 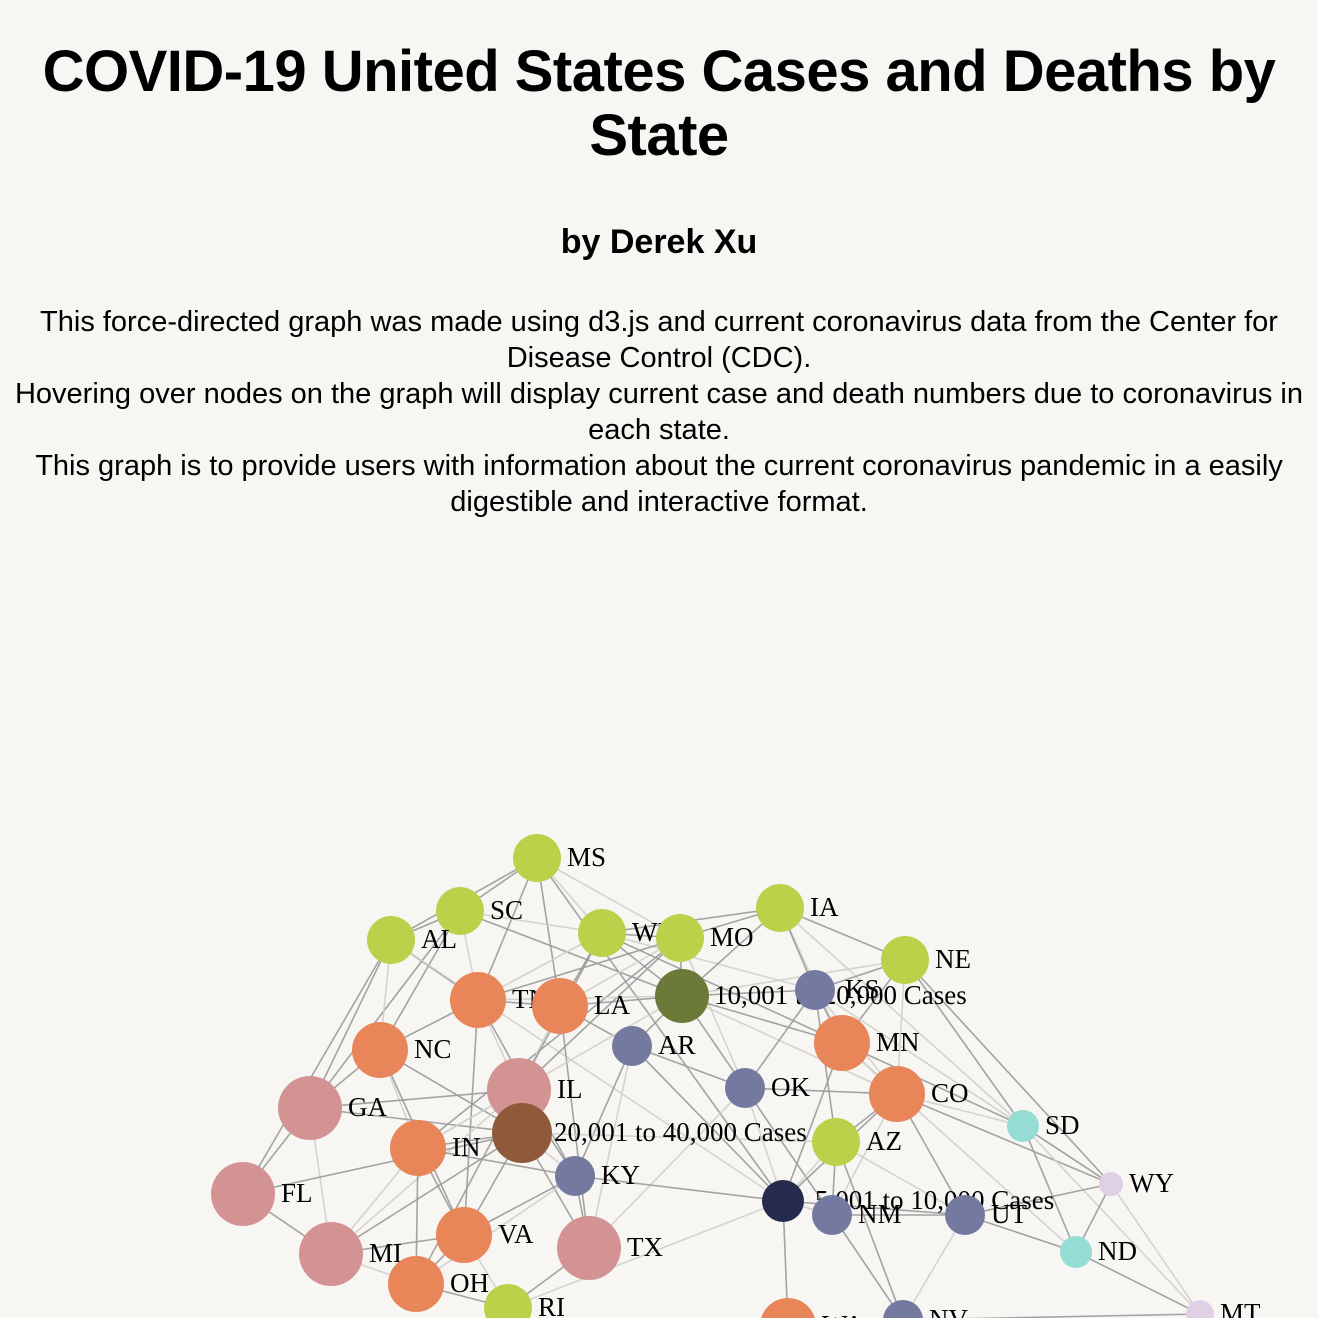 I want to click on node-hub3: 5,001 to 10,000 Cases, so click(x=908, y=1201).